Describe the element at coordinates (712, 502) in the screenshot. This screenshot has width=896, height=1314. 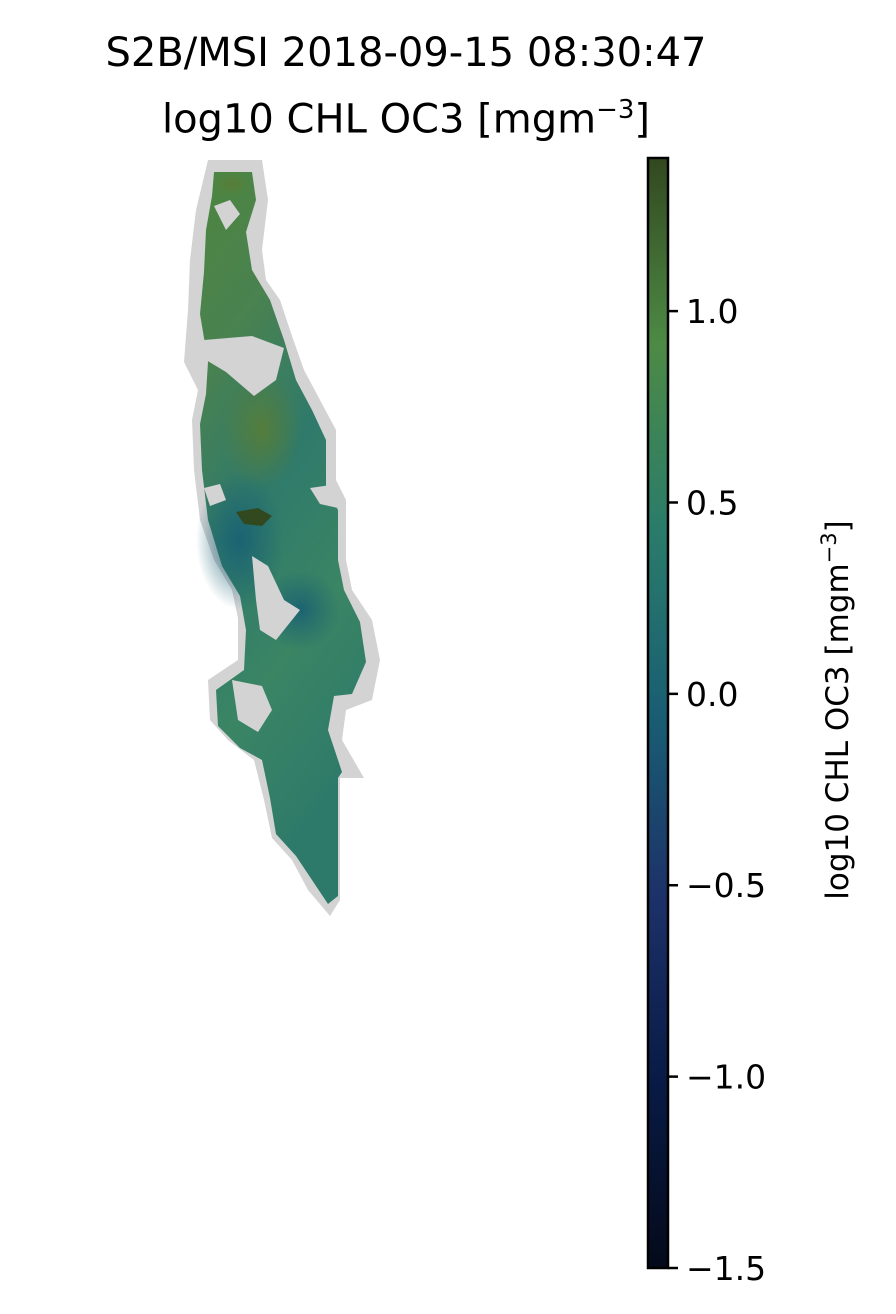
I see `colorbar-tick-label: 0.5` at that location.